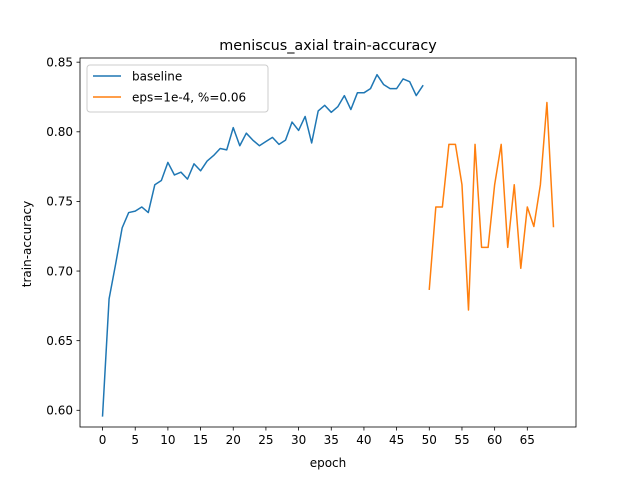 Image resolution: width=640 pixels, height=480 pixels. I want to click on x-tick-label: 5, so click(135, 440).